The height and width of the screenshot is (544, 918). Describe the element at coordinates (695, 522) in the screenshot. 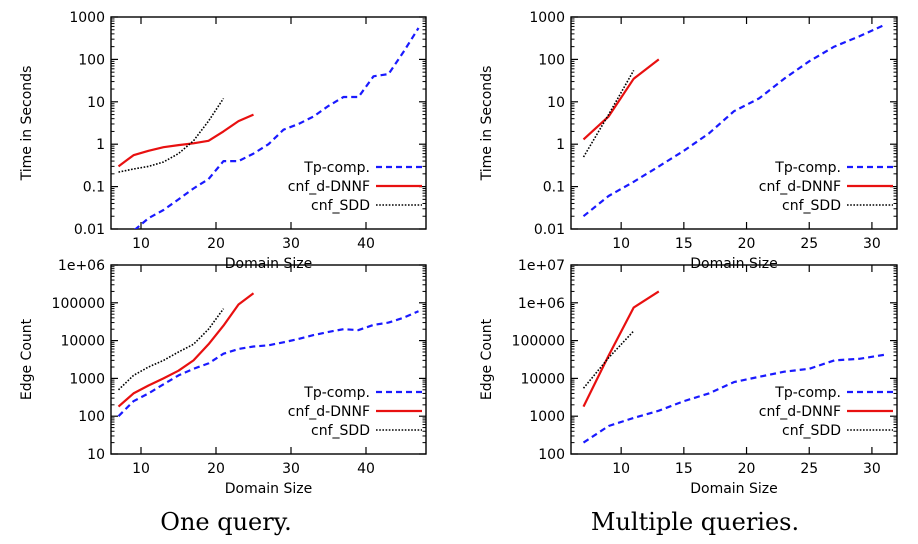

I see `caption-right: Multiple queries.` at that location.